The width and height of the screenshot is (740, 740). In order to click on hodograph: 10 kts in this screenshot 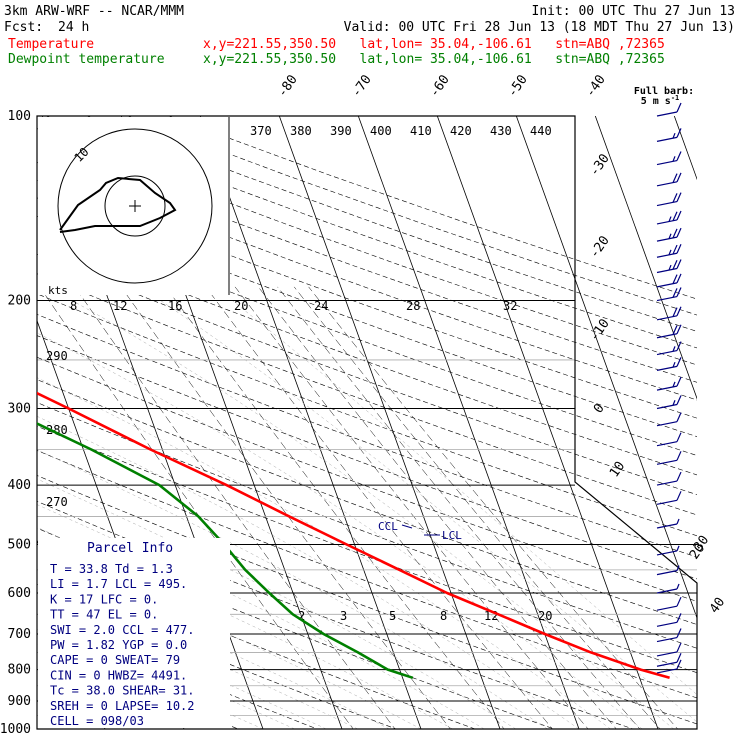, I will do `click(134, 207)`.